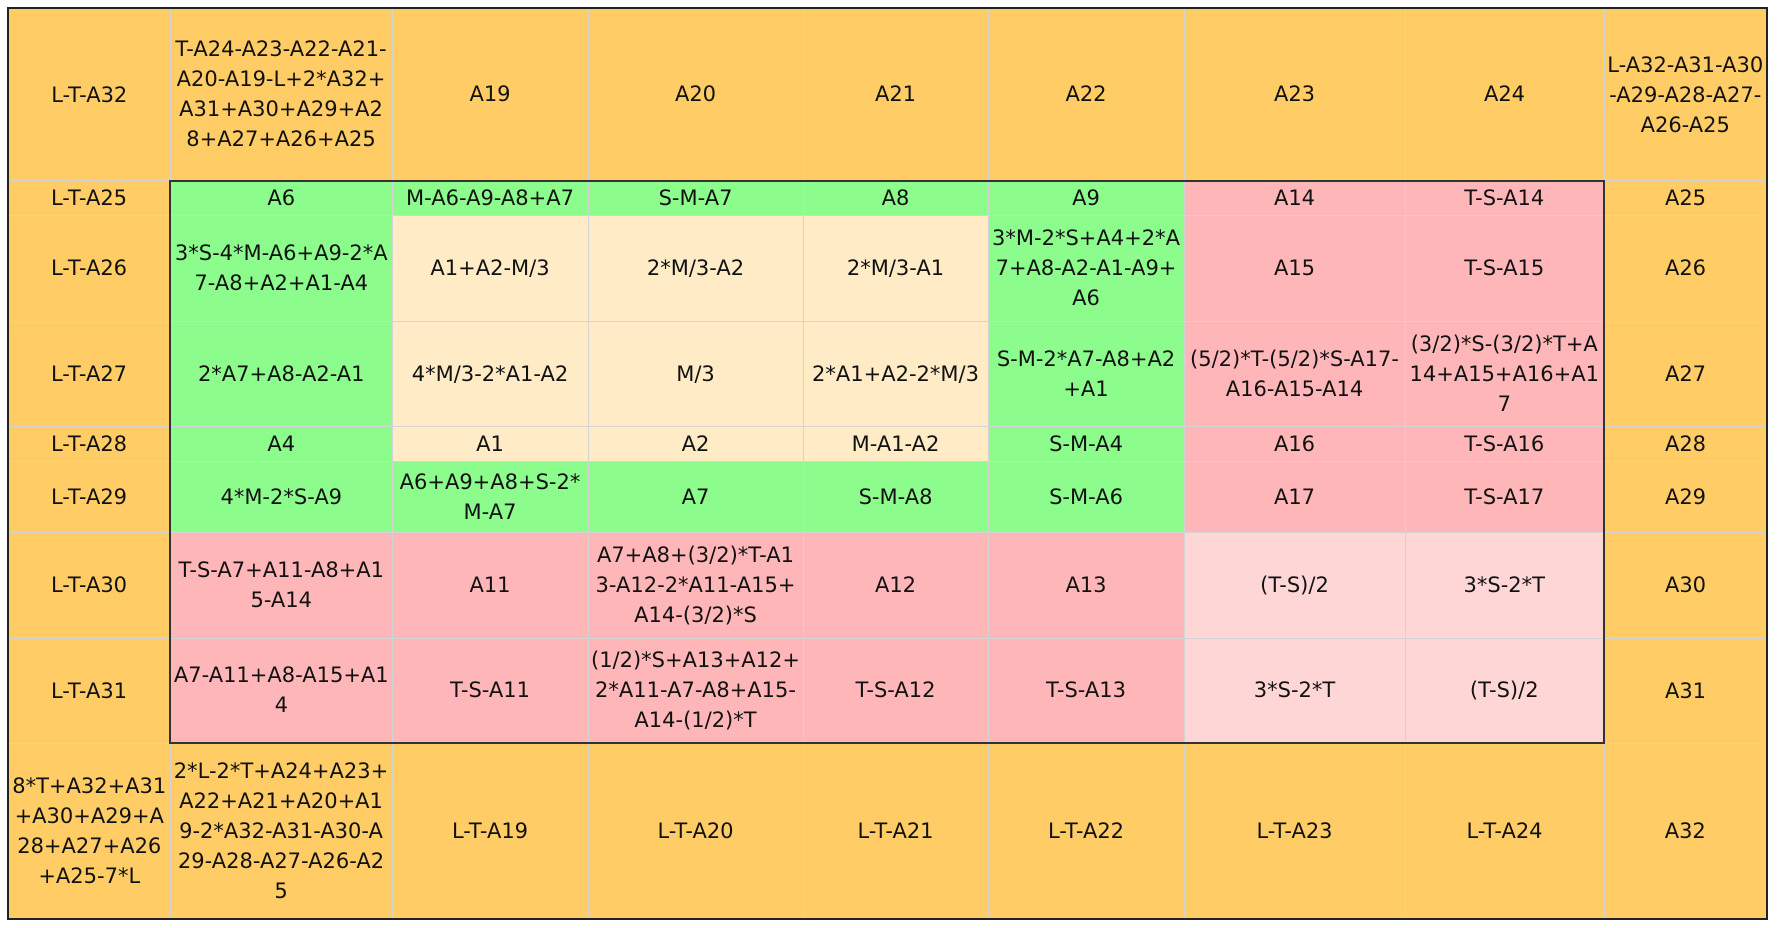 This screenshot has width=1779, height=928. I want to click on grid-cell: T-S-A13, so click(1086, 691).